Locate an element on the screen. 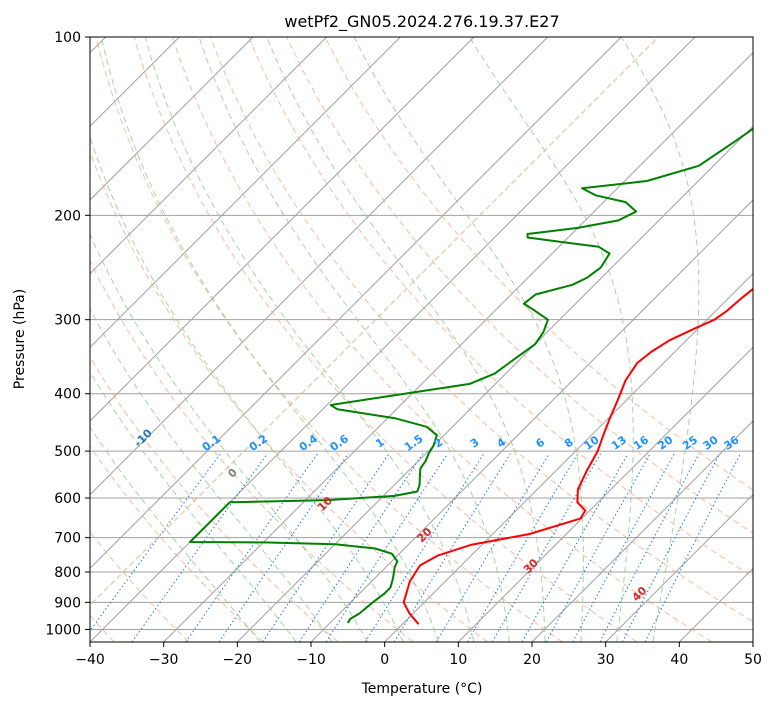 This screenshot has height=708, width=775. x-tick-label: 30 is located at coordinates (606, 660).